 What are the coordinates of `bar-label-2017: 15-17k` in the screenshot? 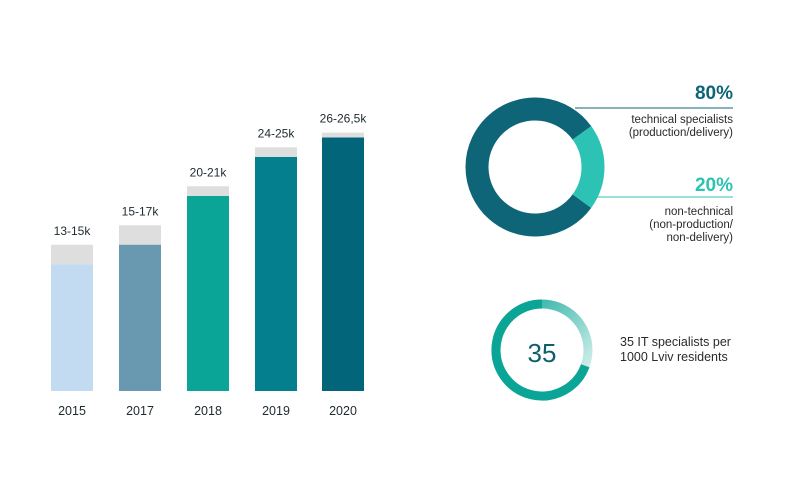 It's located at (141, 211).